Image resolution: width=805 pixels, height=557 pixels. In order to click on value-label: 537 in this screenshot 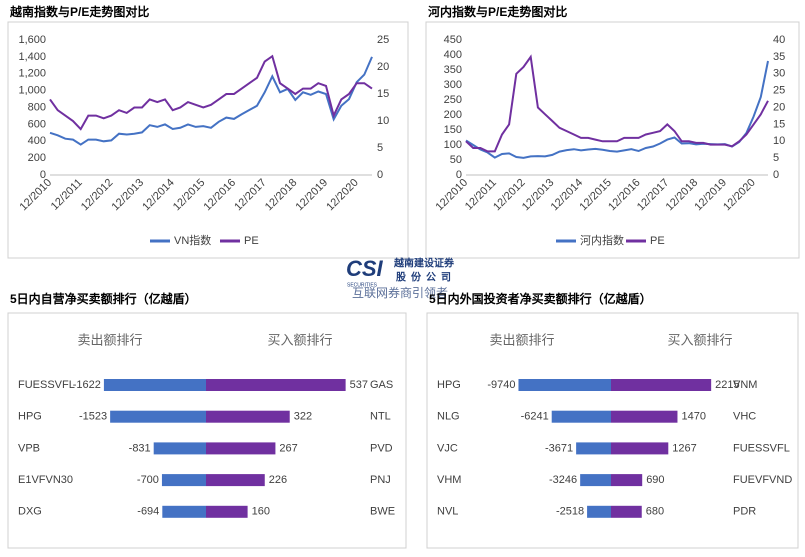, I will do `click(359, 385)`.